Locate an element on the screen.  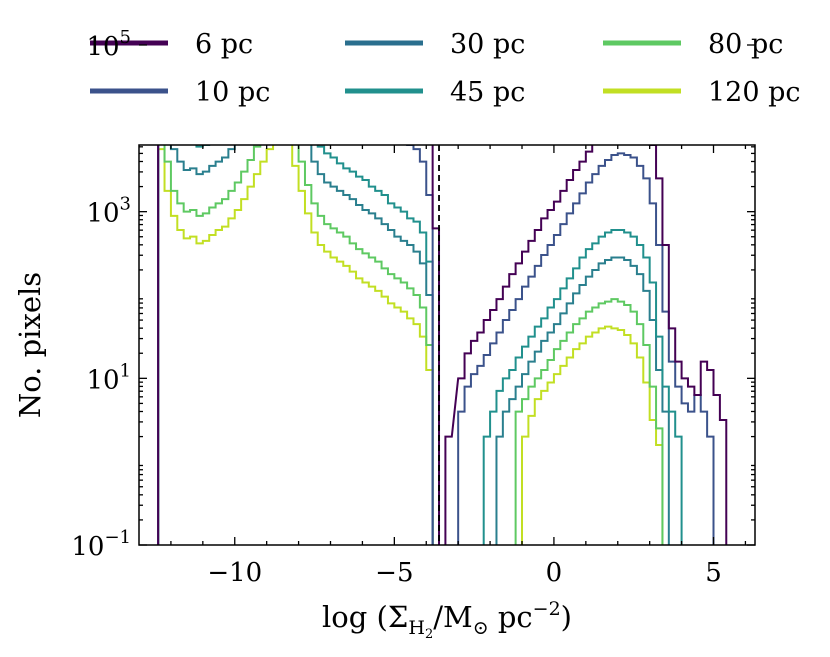
legend-label-80pc: 80 pc is located at coordinates (745, 44).